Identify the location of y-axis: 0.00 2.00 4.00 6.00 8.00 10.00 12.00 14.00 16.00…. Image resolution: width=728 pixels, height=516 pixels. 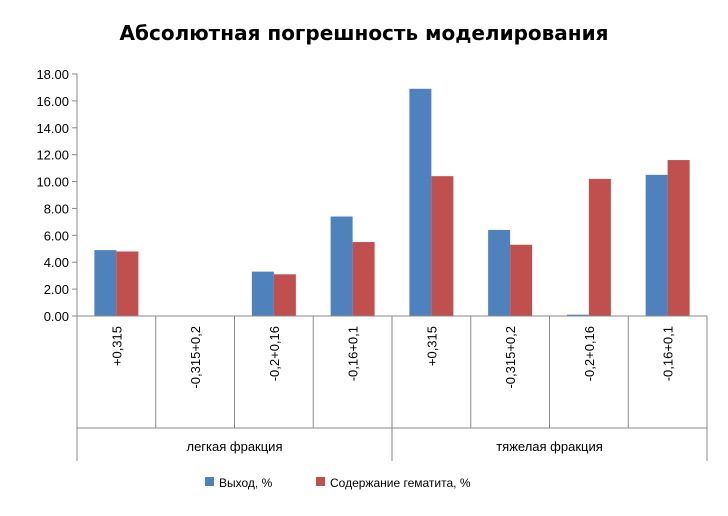
(57, 195).